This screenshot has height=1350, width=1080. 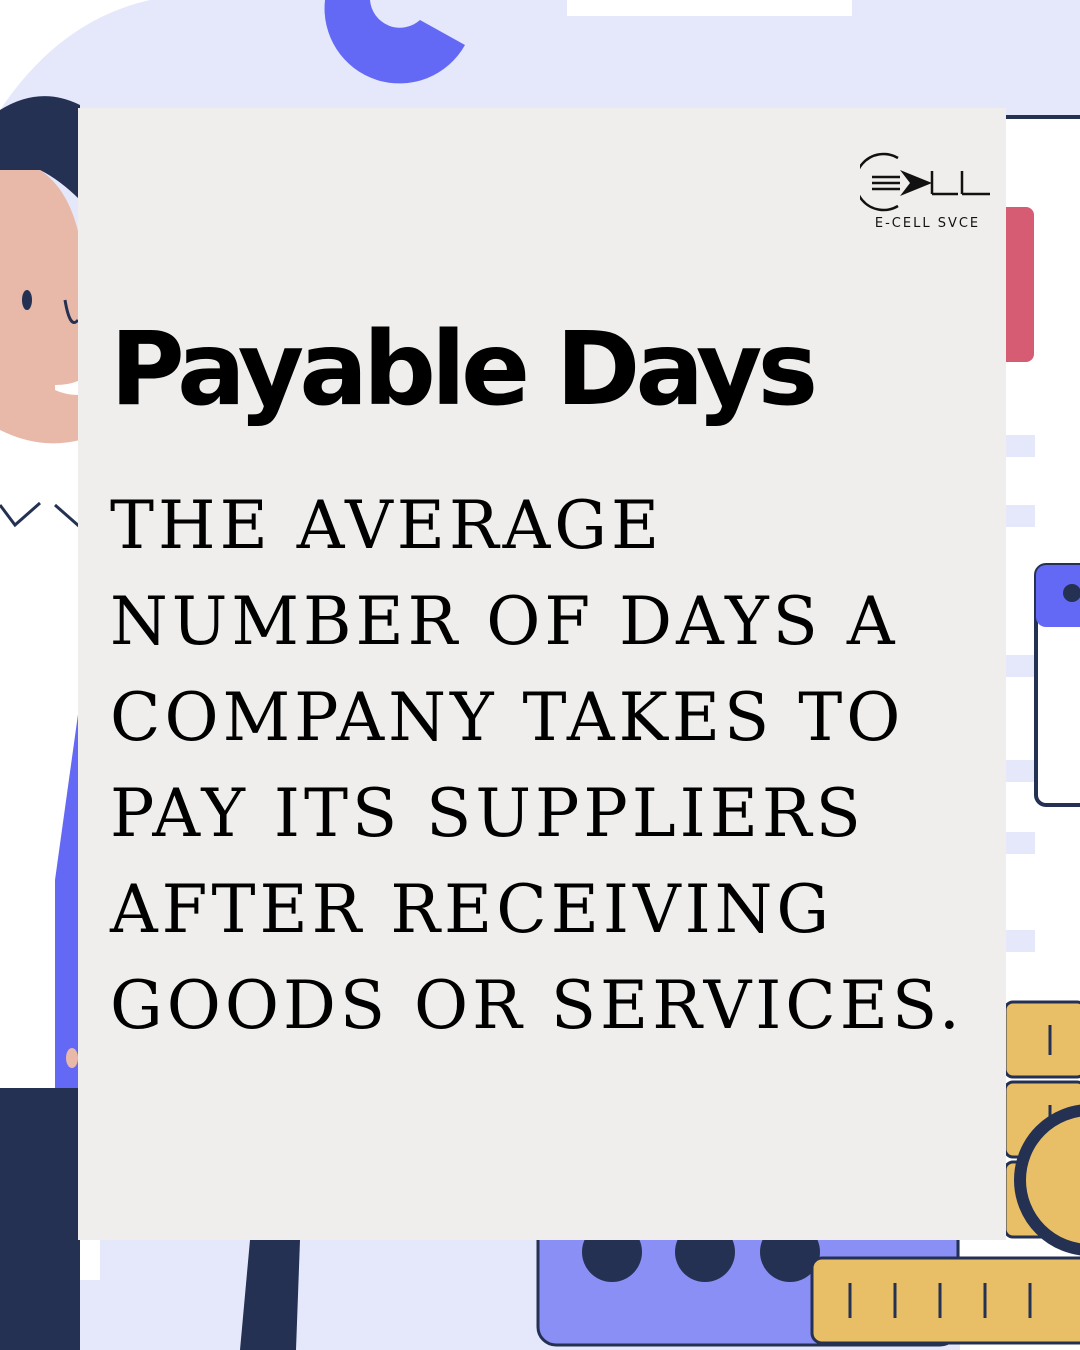 What do you see at coordinates (394, 42) in the screenshot?
I see `clipboard-clip-ring` at bounding box center [394, 42].